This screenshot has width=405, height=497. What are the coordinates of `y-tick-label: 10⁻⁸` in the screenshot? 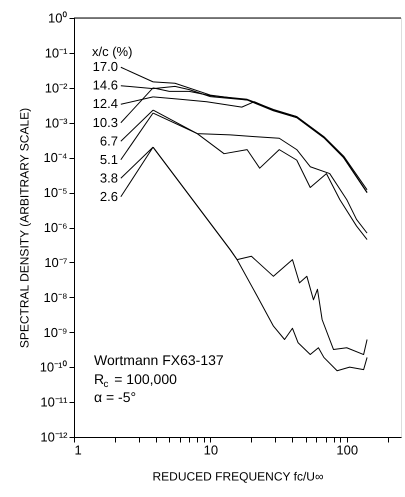 It's located at (56, 297).